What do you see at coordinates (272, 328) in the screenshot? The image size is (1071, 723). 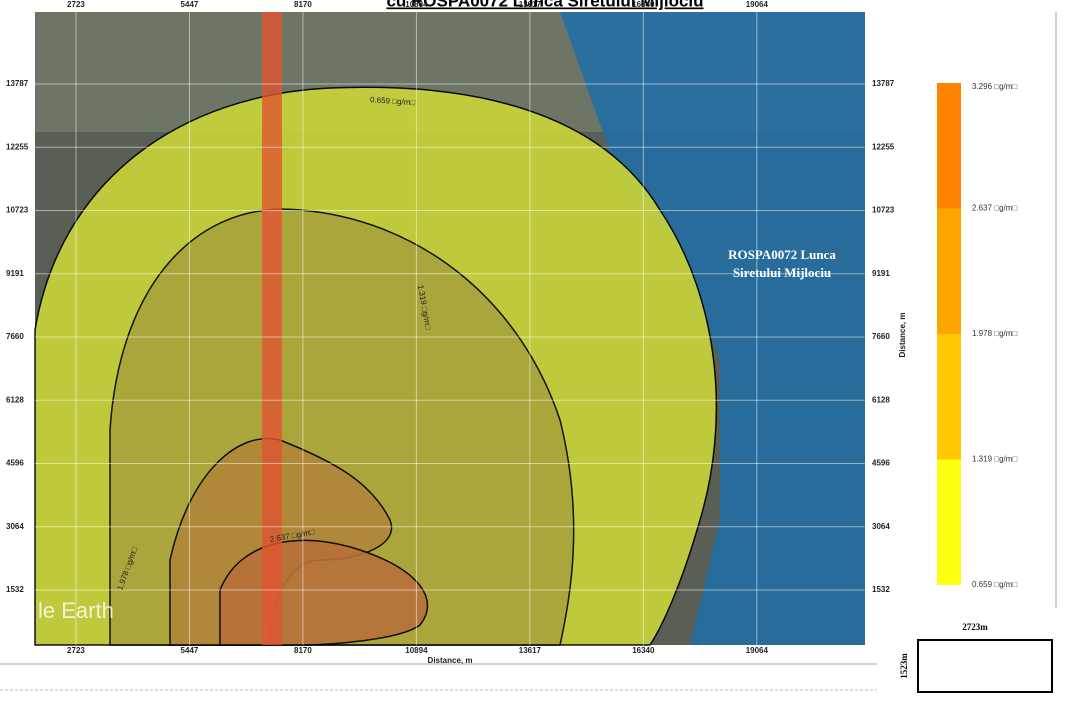 I see `road` at bounding box center [272, 328].